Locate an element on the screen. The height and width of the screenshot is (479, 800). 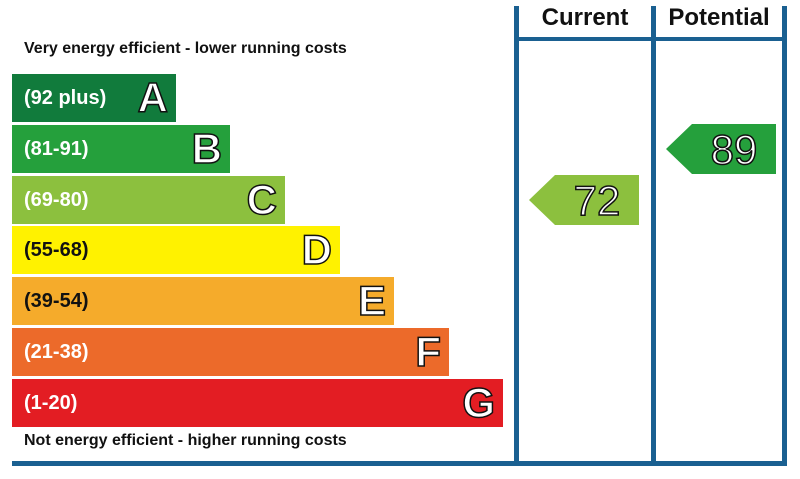
band-range-label: (1-20) is located at coordinates (51, 403).